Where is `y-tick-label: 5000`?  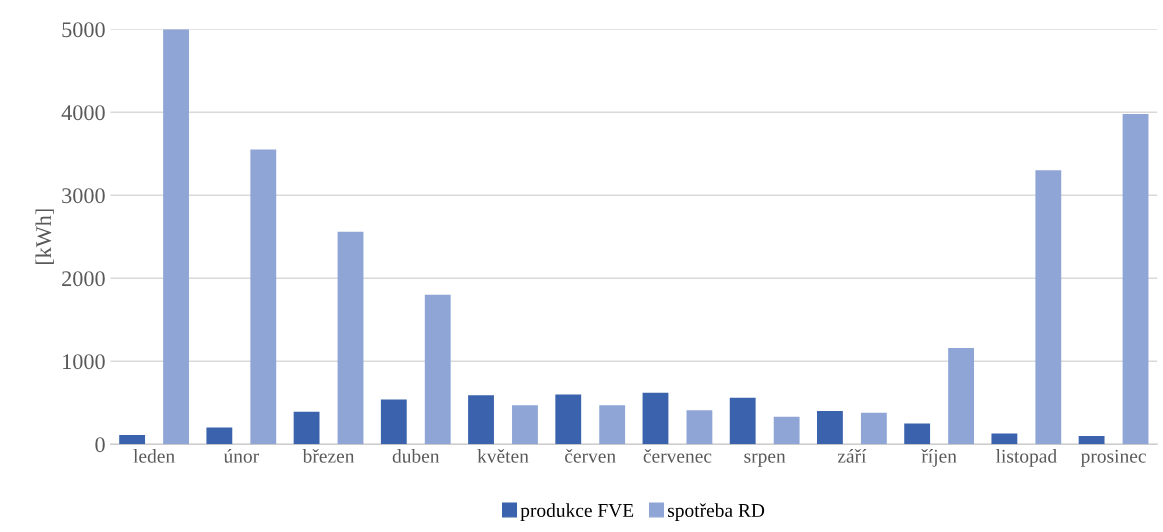
y-tick-label: 5000 is located at coordinates (83, 30).